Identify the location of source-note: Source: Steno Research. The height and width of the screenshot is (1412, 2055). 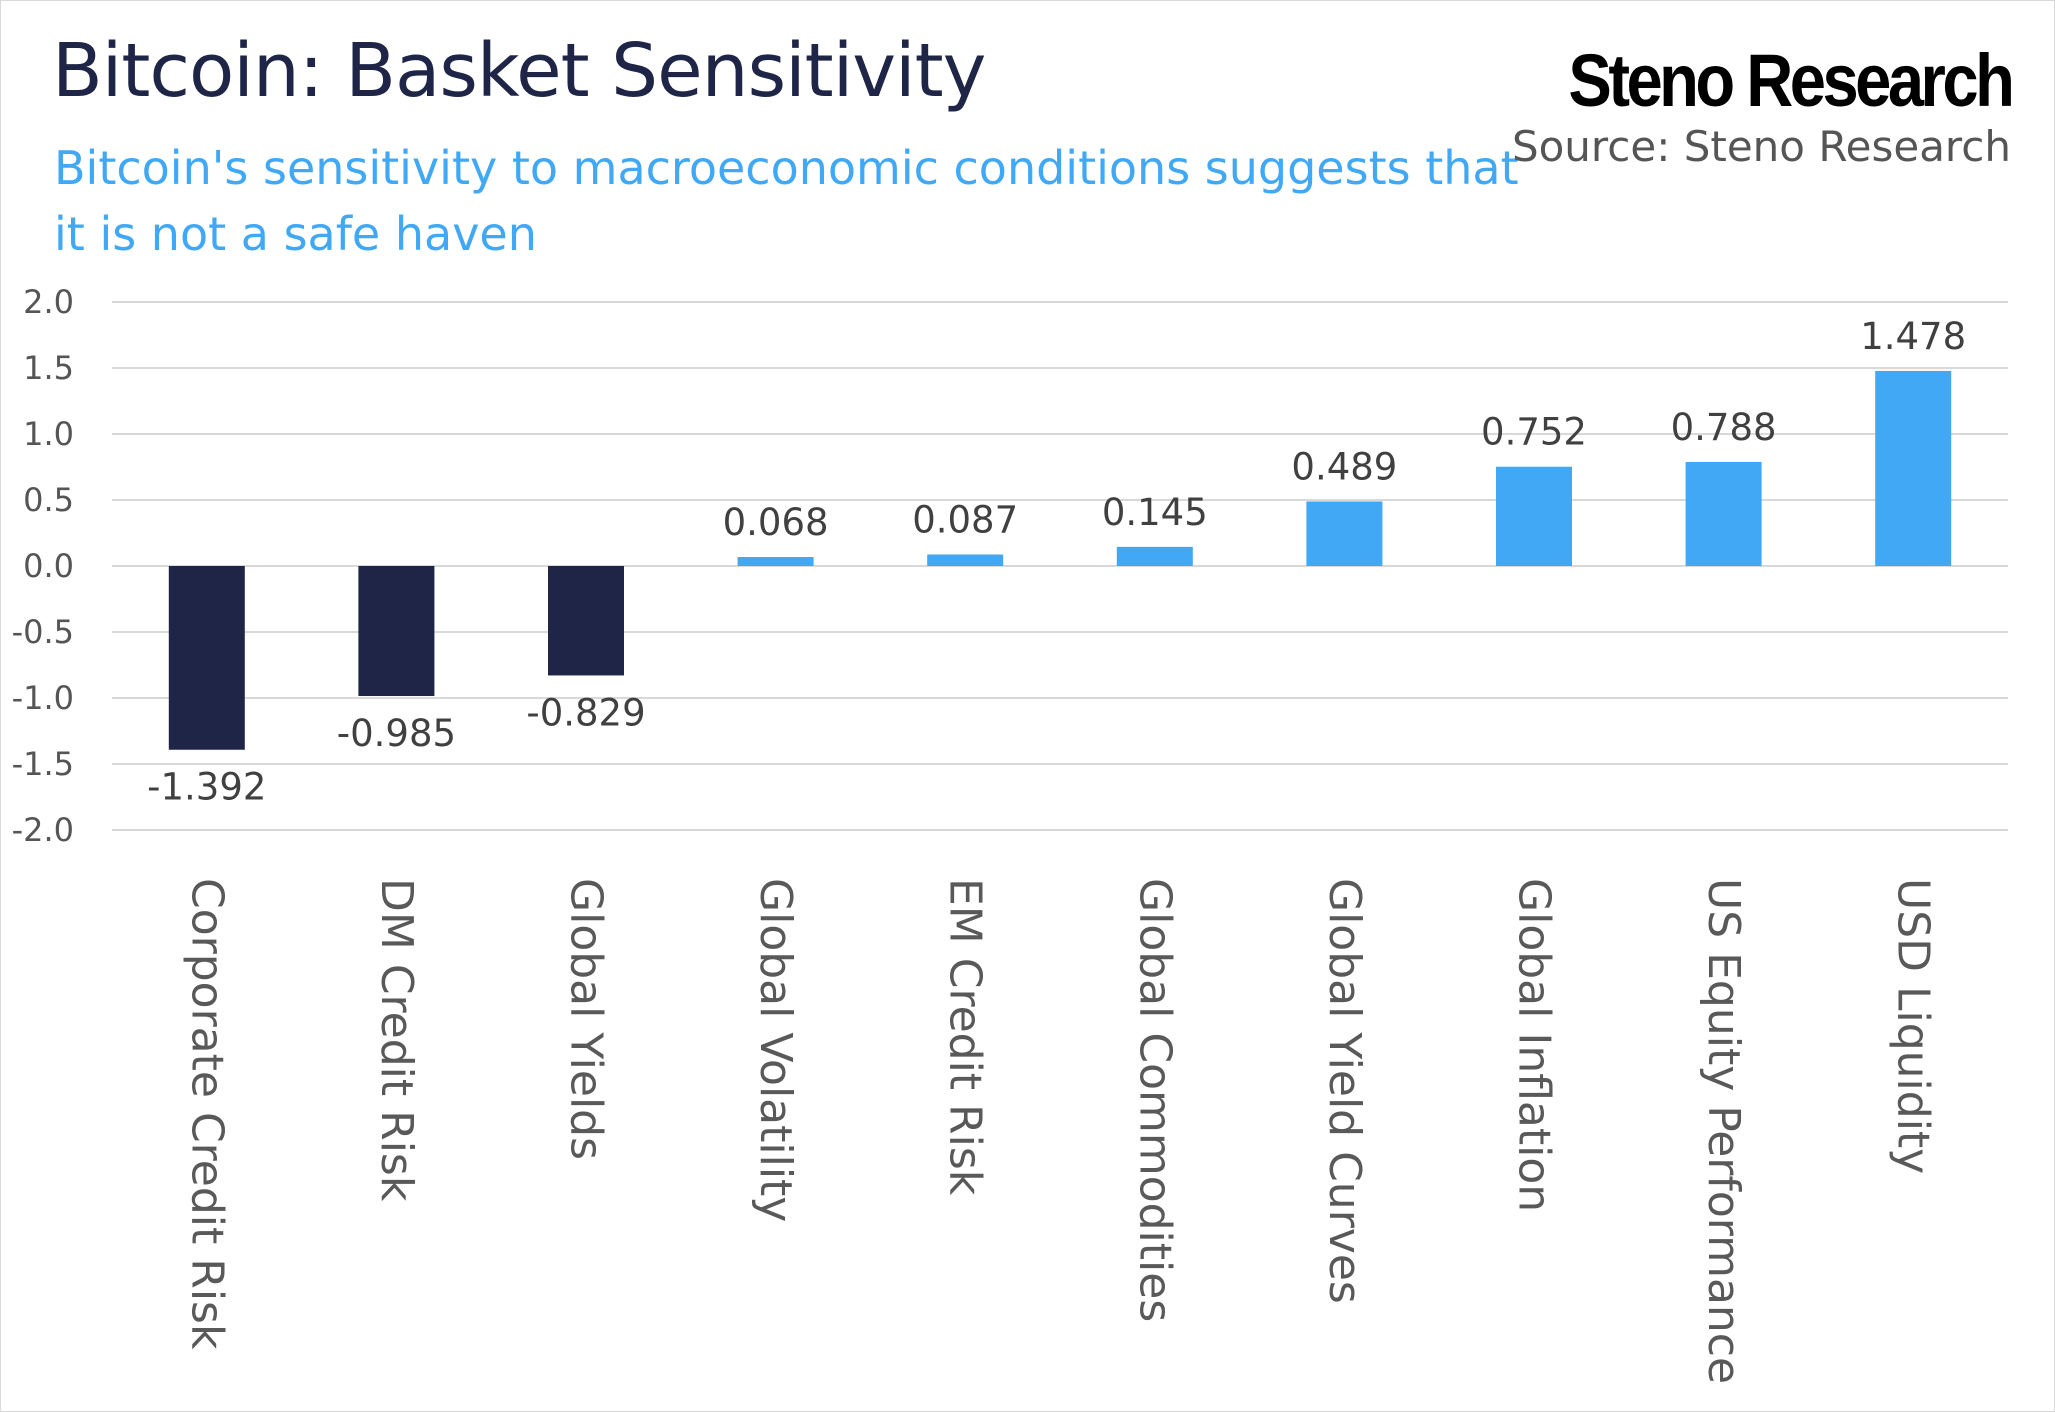
(1761, 146).